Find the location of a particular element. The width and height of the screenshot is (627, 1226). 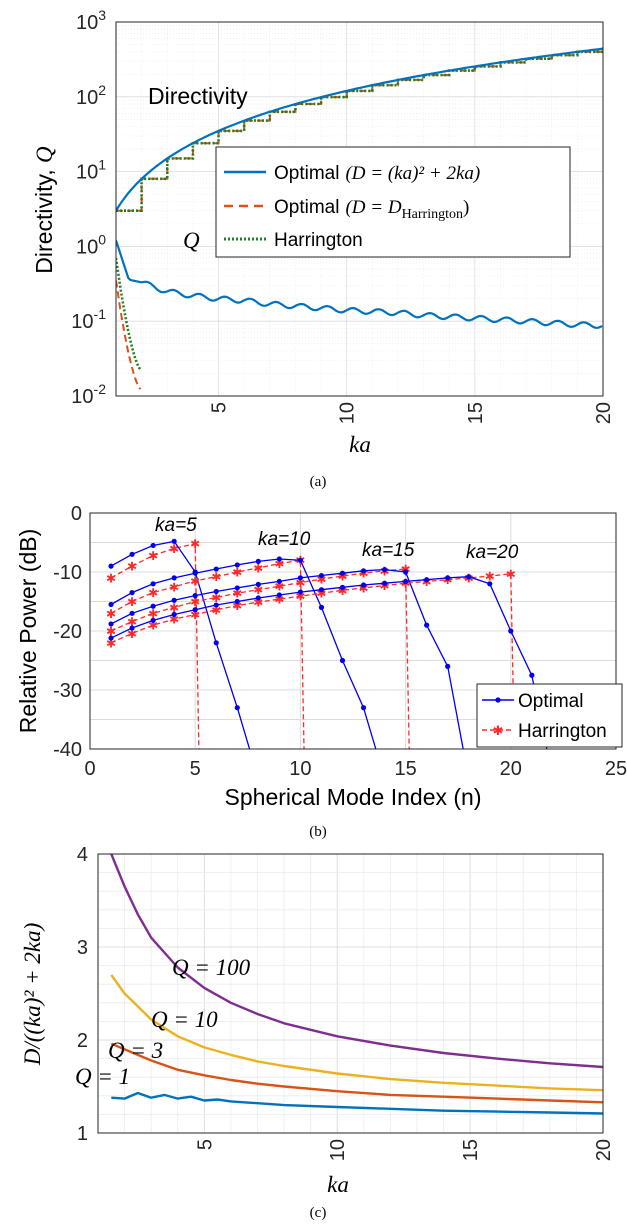

tick-exponent: -1 is located at coordinates (100, 314).